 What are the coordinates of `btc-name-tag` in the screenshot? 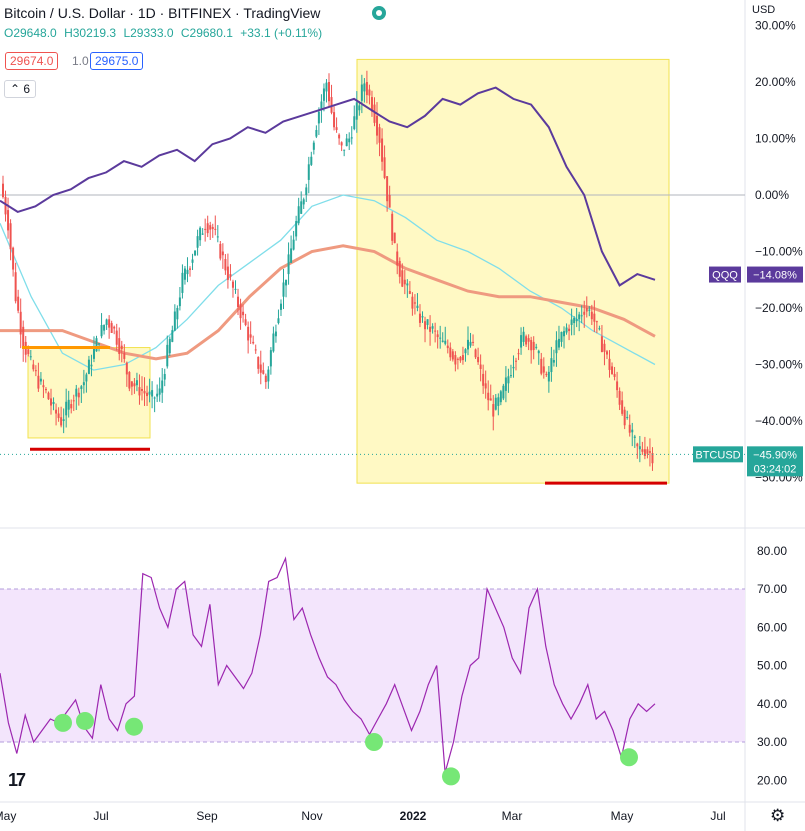 It's located at (718, 454).